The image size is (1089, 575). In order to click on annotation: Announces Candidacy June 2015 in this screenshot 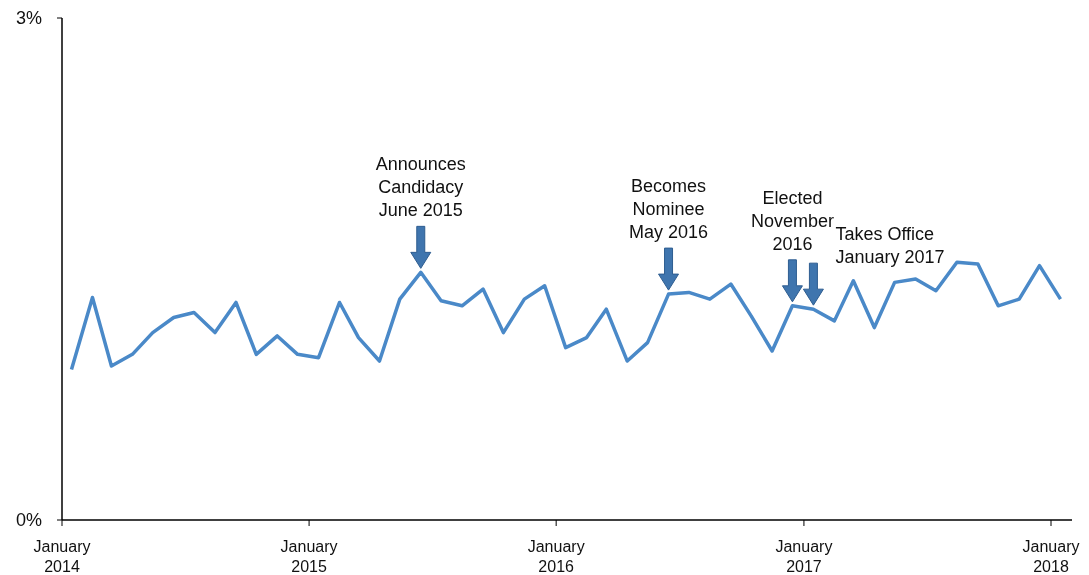, I will do `click(420, 187)`.